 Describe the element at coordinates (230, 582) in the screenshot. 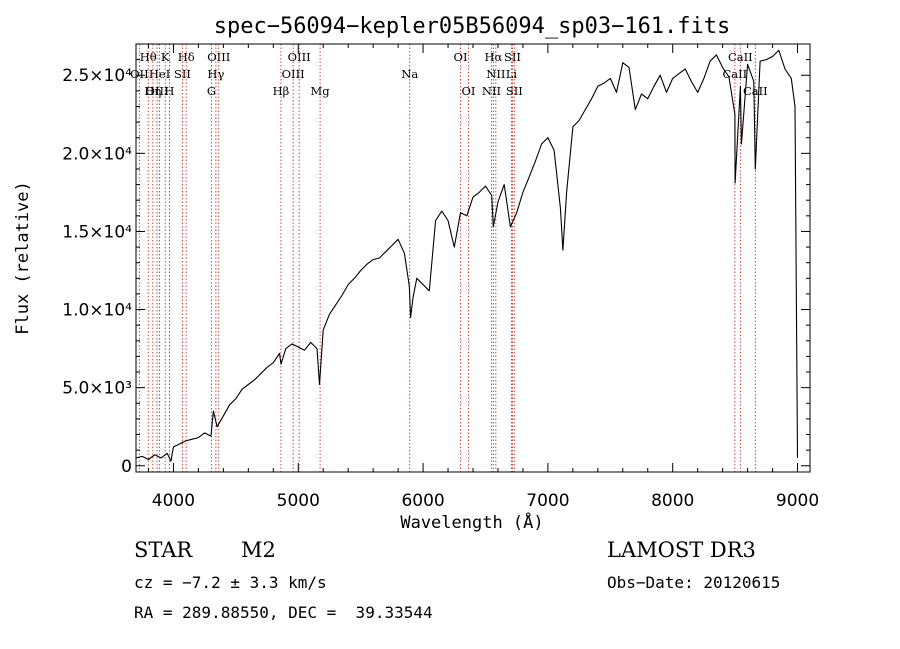

I see `redshift-text: cz = −7.2 ± 3.3 km/s` at that location.